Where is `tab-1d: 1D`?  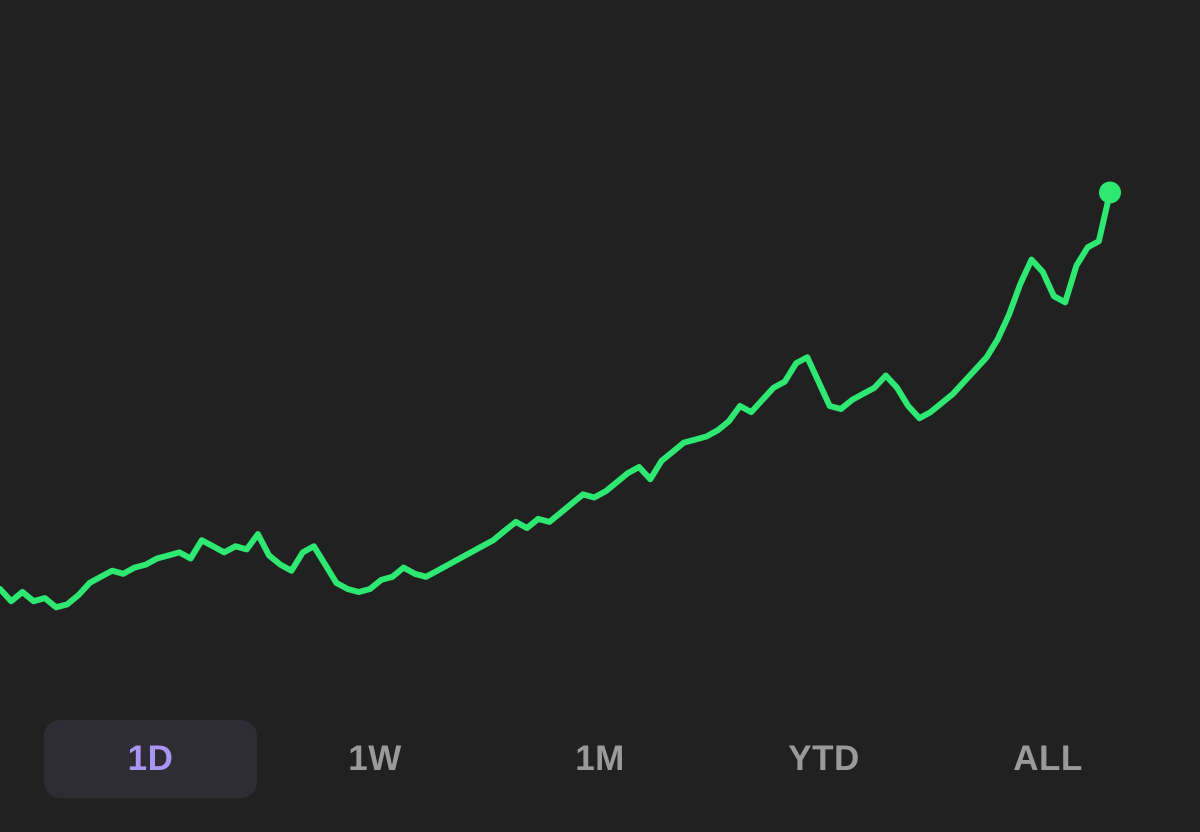 tab-1d: 1D is located at coordinates (150, 759).